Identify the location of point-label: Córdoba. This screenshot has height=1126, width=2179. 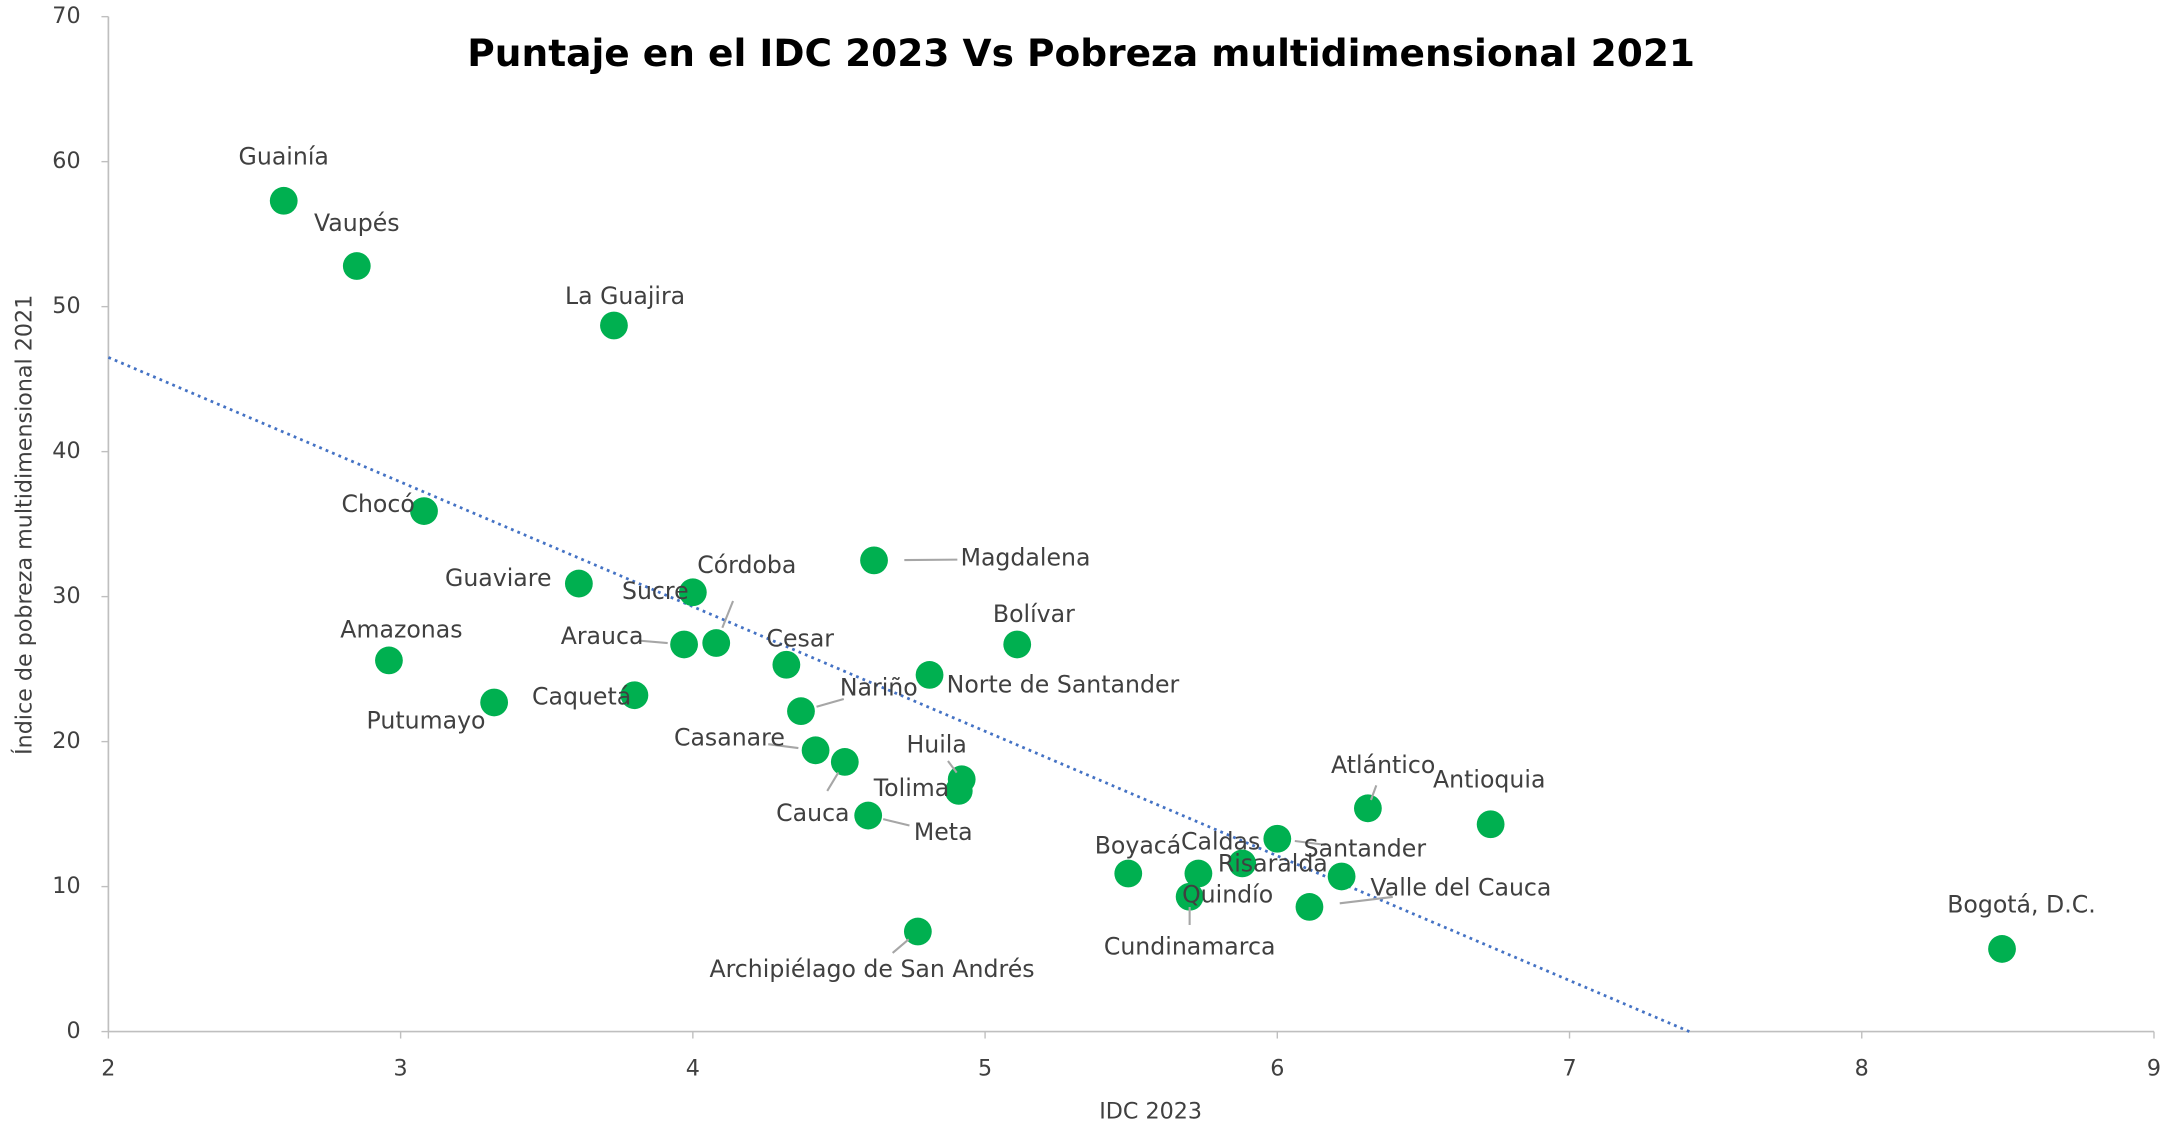
(746, 565).